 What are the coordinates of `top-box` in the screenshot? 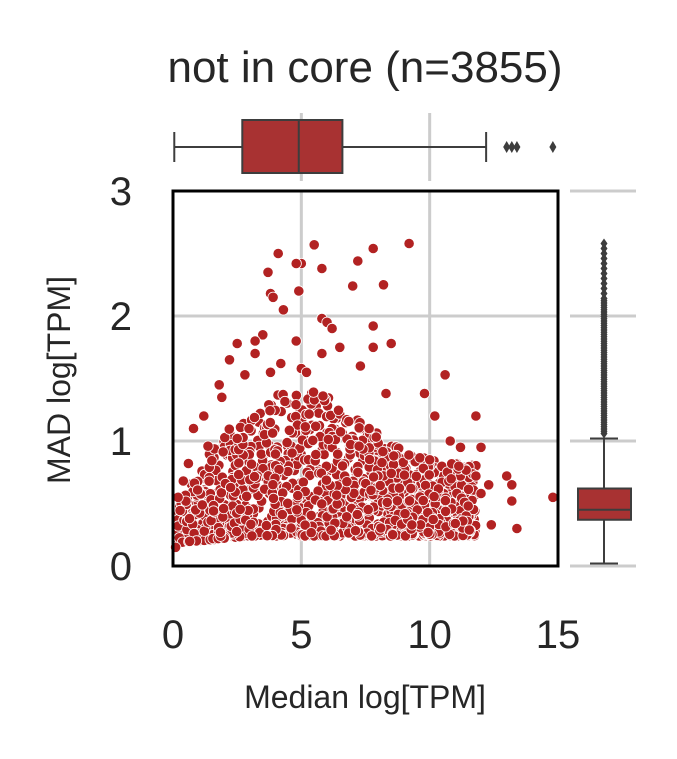 It's located at (292, 146).